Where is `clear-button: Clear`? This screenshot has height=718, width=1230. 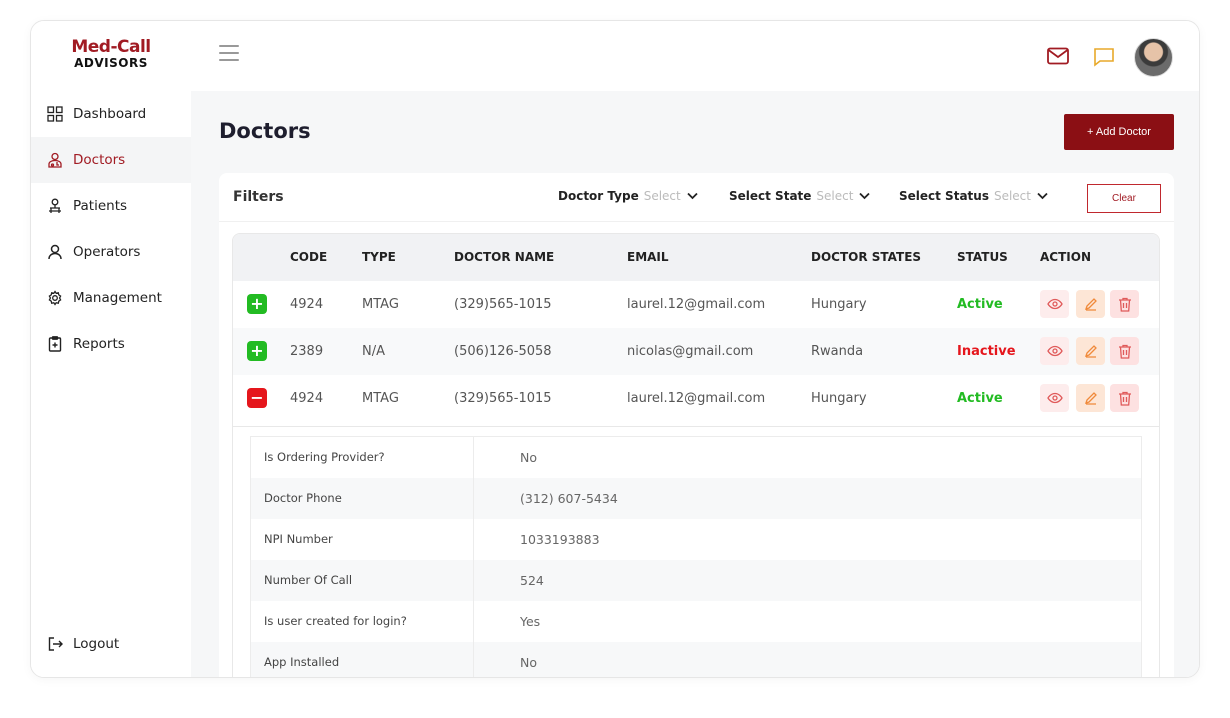 clear-button: Clear is located at coordinates (1124, 198).